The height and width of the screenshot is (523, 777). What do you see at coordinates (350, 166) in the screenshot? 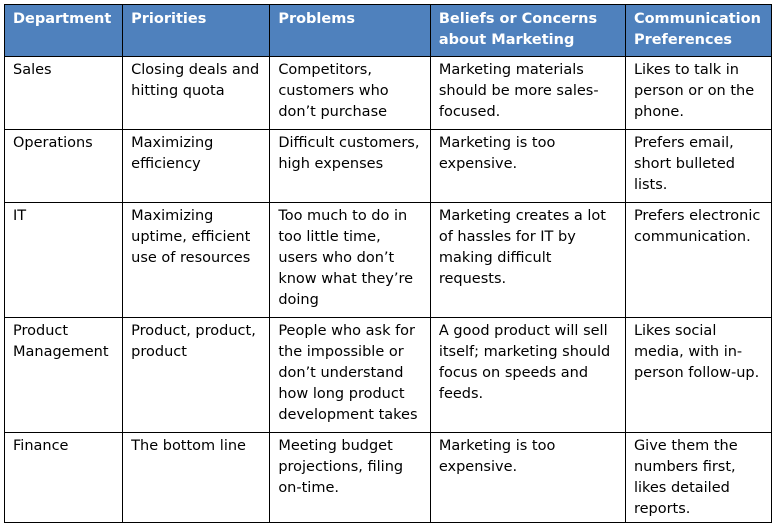
I see `cell-problems: Difficult customers, high expenses` at bounding box center [350, 166].